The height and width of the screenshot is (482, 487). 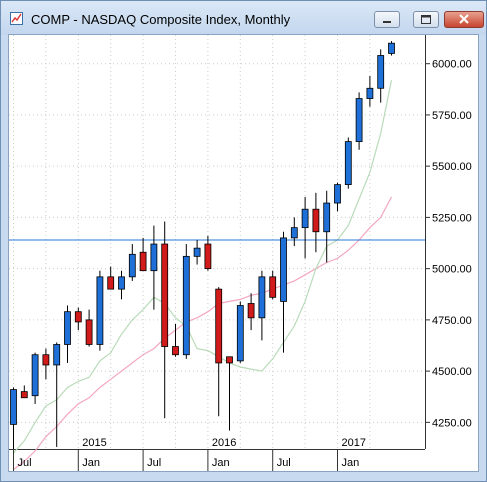 I want to click on x-year-label-0: 2015, so click(x=94, y=443).